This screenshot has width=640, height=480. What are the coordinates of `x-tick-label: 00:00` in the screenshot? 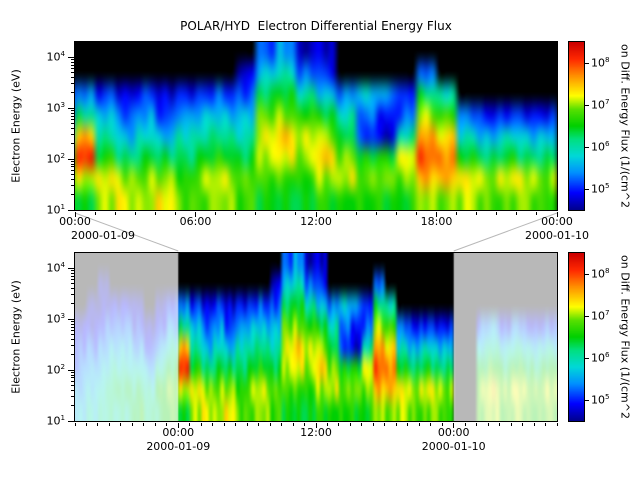 It's located at (453, 432).